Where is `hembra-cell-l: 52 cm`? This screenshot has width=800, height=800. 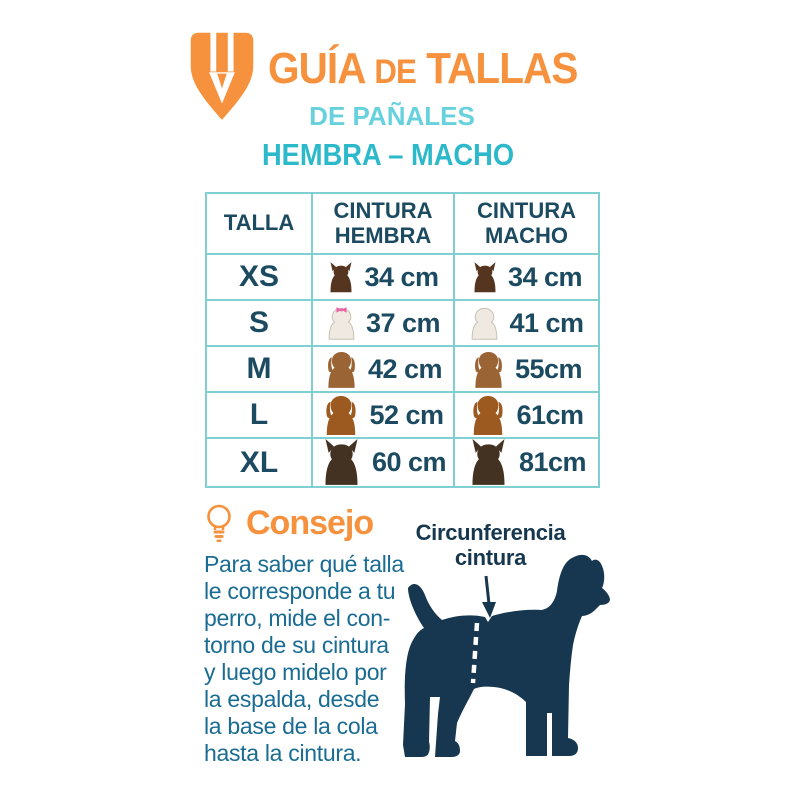 hembra-cell-l: 52 cm is located at coordinates (383, 415).